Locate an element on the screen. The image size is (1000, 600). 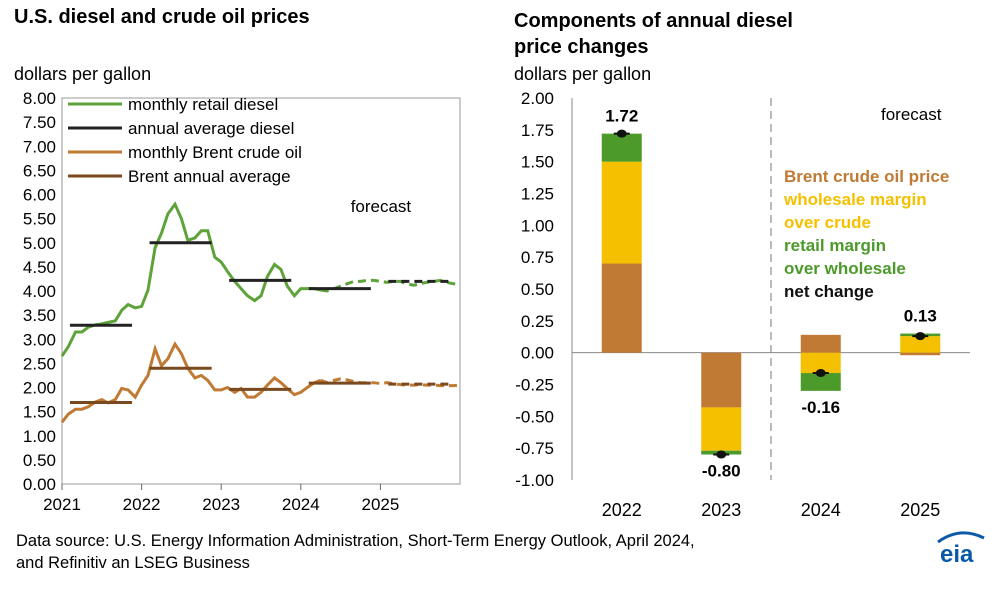
right-chart-title-line2: price changes is located at coordinates (581, 47).